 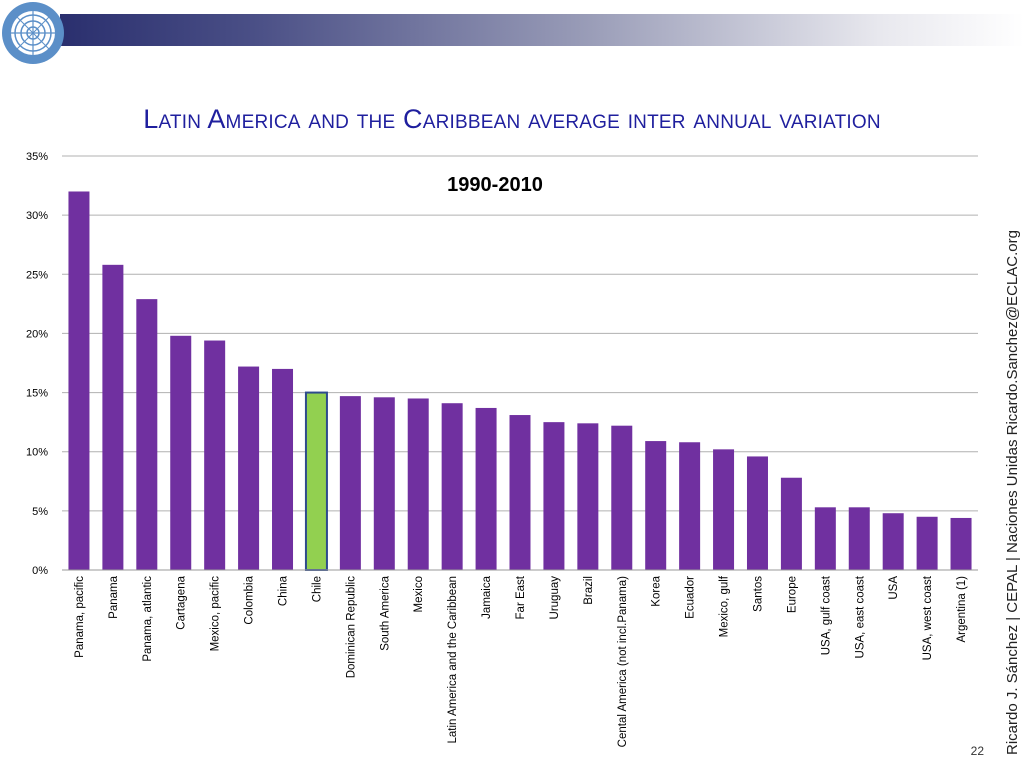 I want to click on x-tick-label: Mexico, so click(x=419, y=594).